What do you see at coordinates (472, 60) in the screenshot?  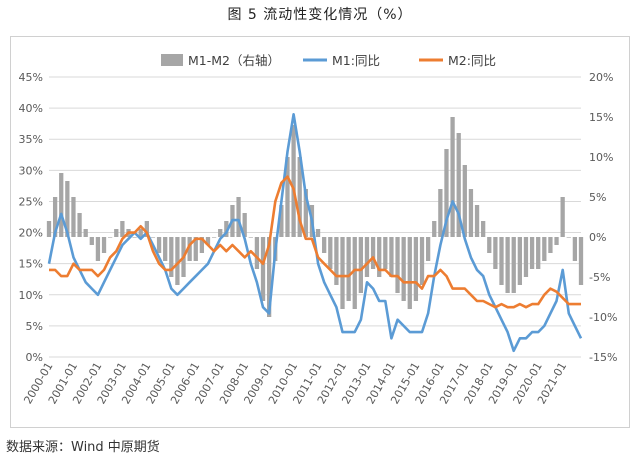 I see `legend-label: M2:同比` at bounding box center [472, 60].